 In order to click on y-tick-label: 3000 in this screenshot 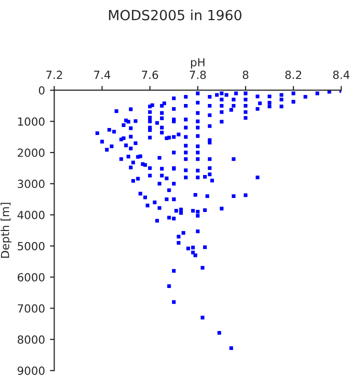, I will do `click(31, 184)`.